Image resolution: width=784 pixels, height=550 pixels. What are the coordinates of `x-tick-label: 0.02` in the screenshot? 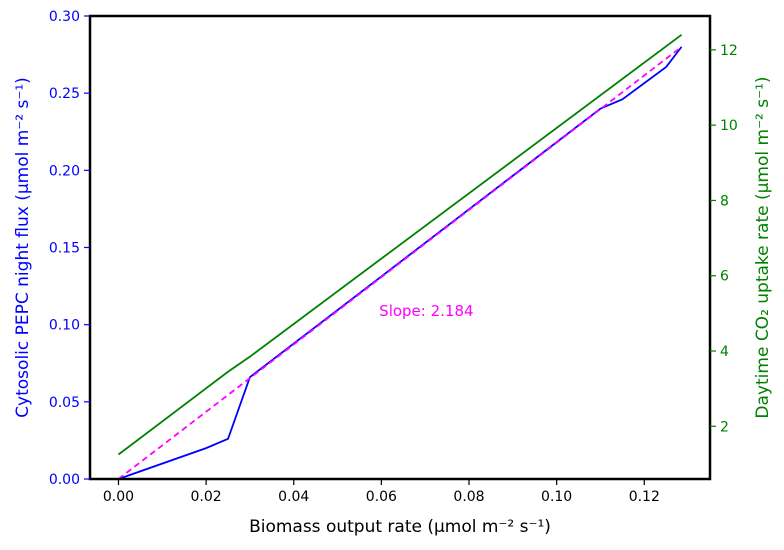 It's located at (206, 497).